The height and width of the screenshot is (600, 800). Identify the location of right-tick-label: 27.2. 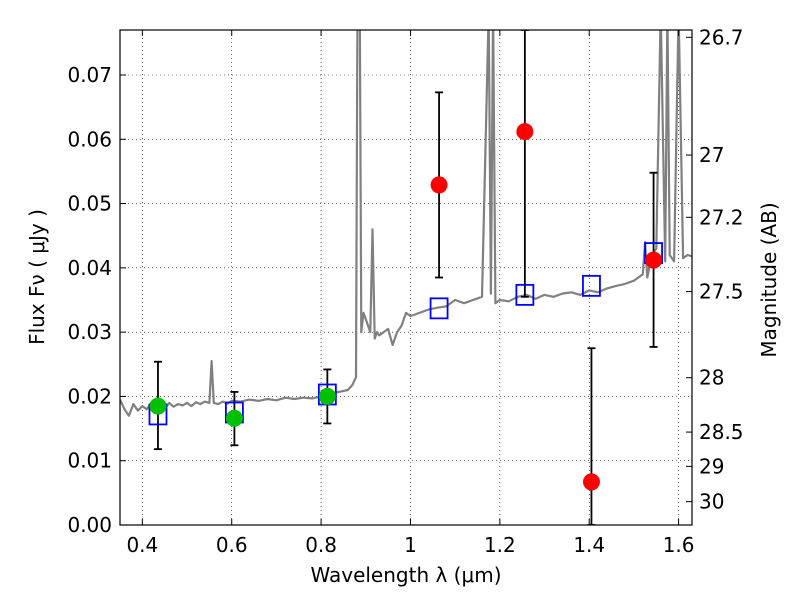
(721, 217).